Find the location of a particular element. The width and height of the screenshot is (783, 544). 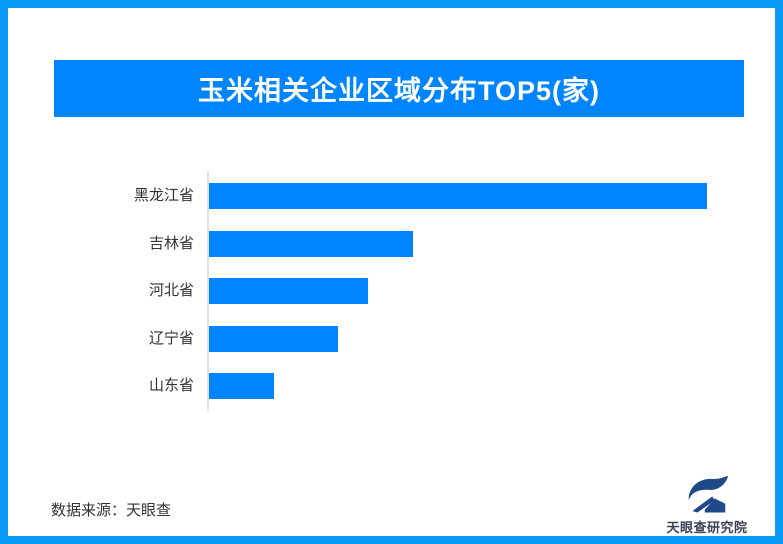

bar-row: 辽宁省 is located at coordinates (391, 339).